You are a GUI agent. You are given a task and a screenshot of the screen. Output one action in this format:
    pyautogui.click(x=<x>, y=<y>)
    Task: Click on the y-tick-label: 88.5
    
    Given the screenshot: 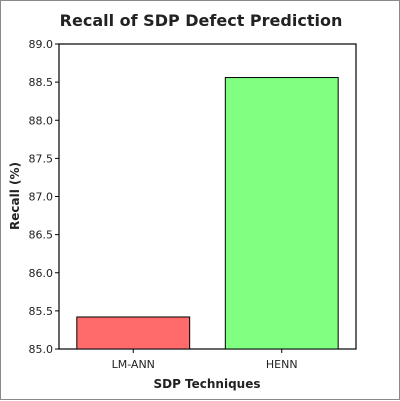 What is the action you would take?
    pyautogui.click(x=41, y=82)
    